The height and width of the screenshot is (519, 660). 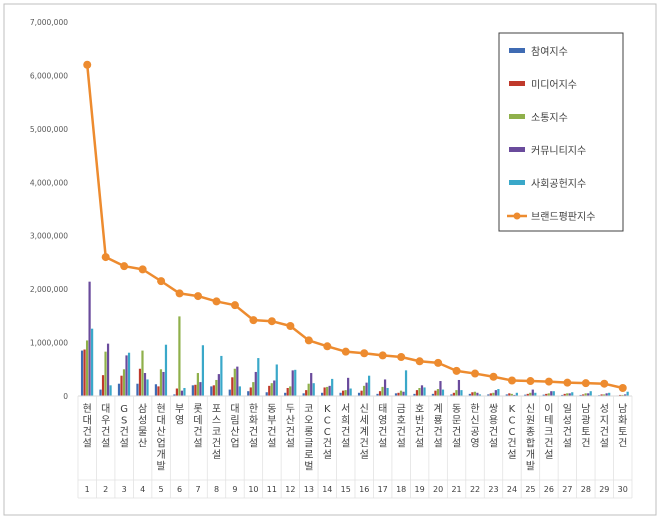 What do you see at coordinates (549, 52) in the screenshot?
I see `legend-label: 참여지수` at bounding box center [549, 52].